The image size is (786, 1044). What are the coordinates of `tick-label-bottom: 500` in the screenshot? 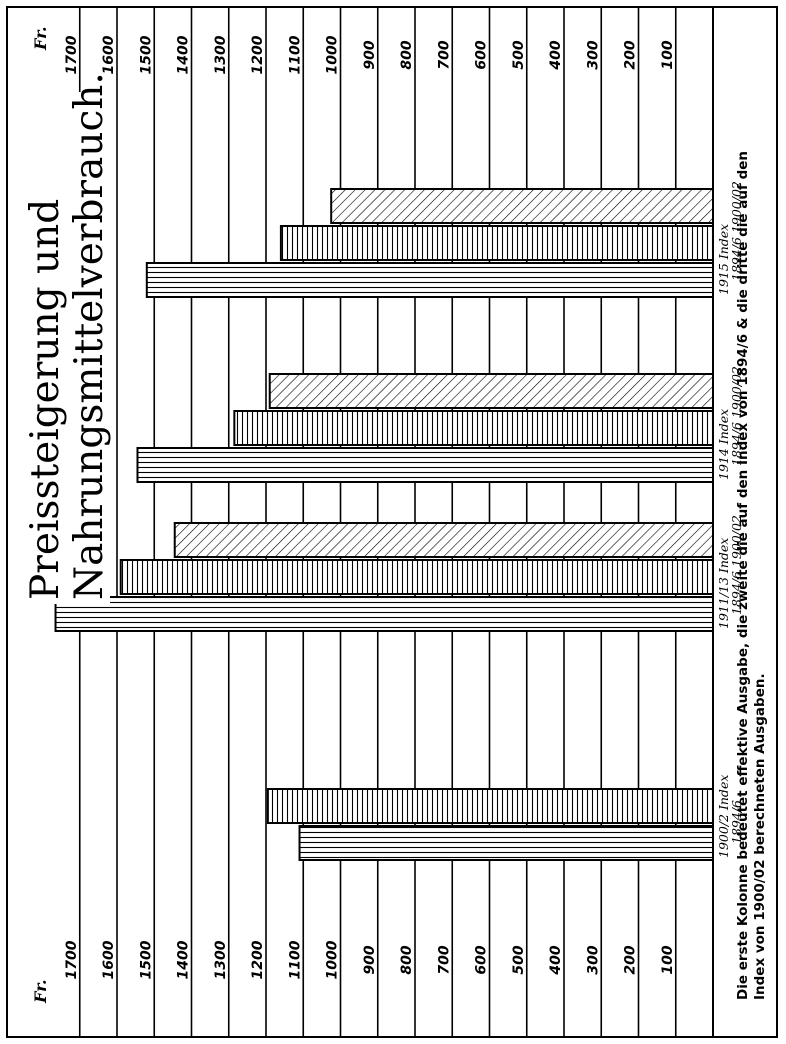 It's located at (519, 959).